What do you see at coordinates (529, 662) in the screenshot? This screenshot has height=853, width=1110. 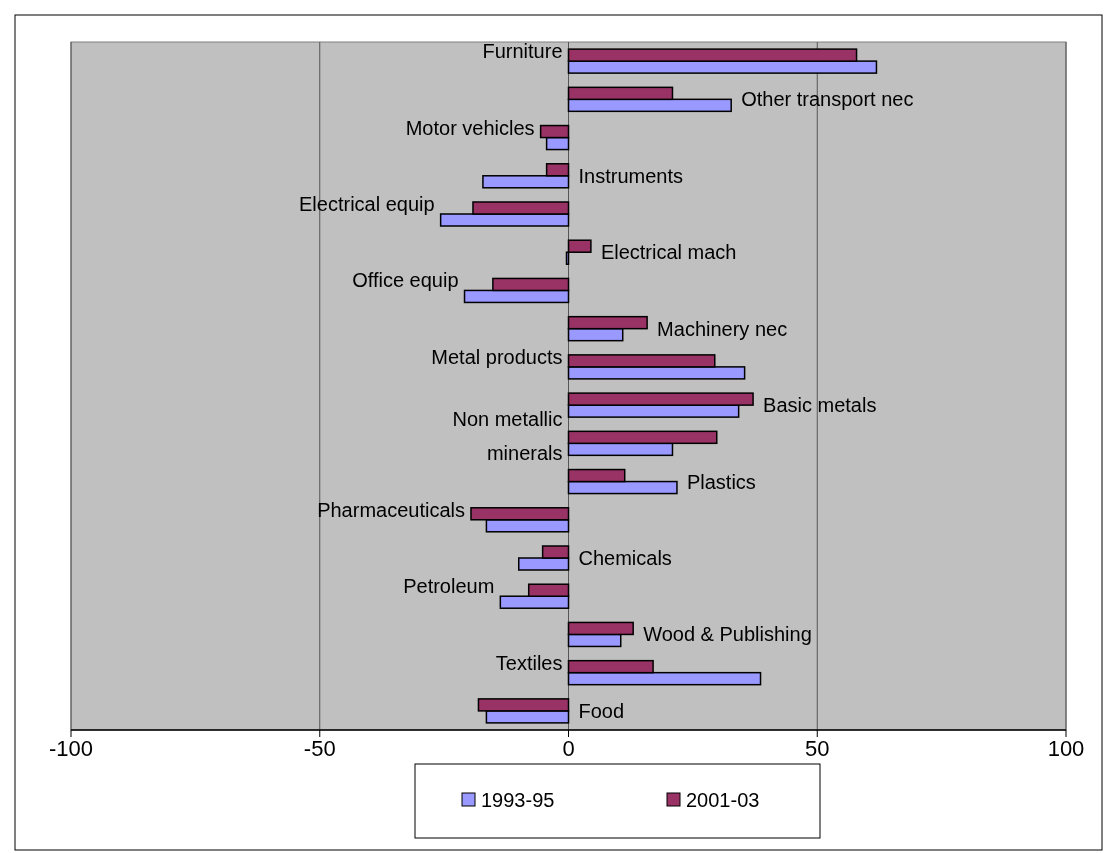 I see `y-tick-label: Textiles` at bounding box center [529, 662].